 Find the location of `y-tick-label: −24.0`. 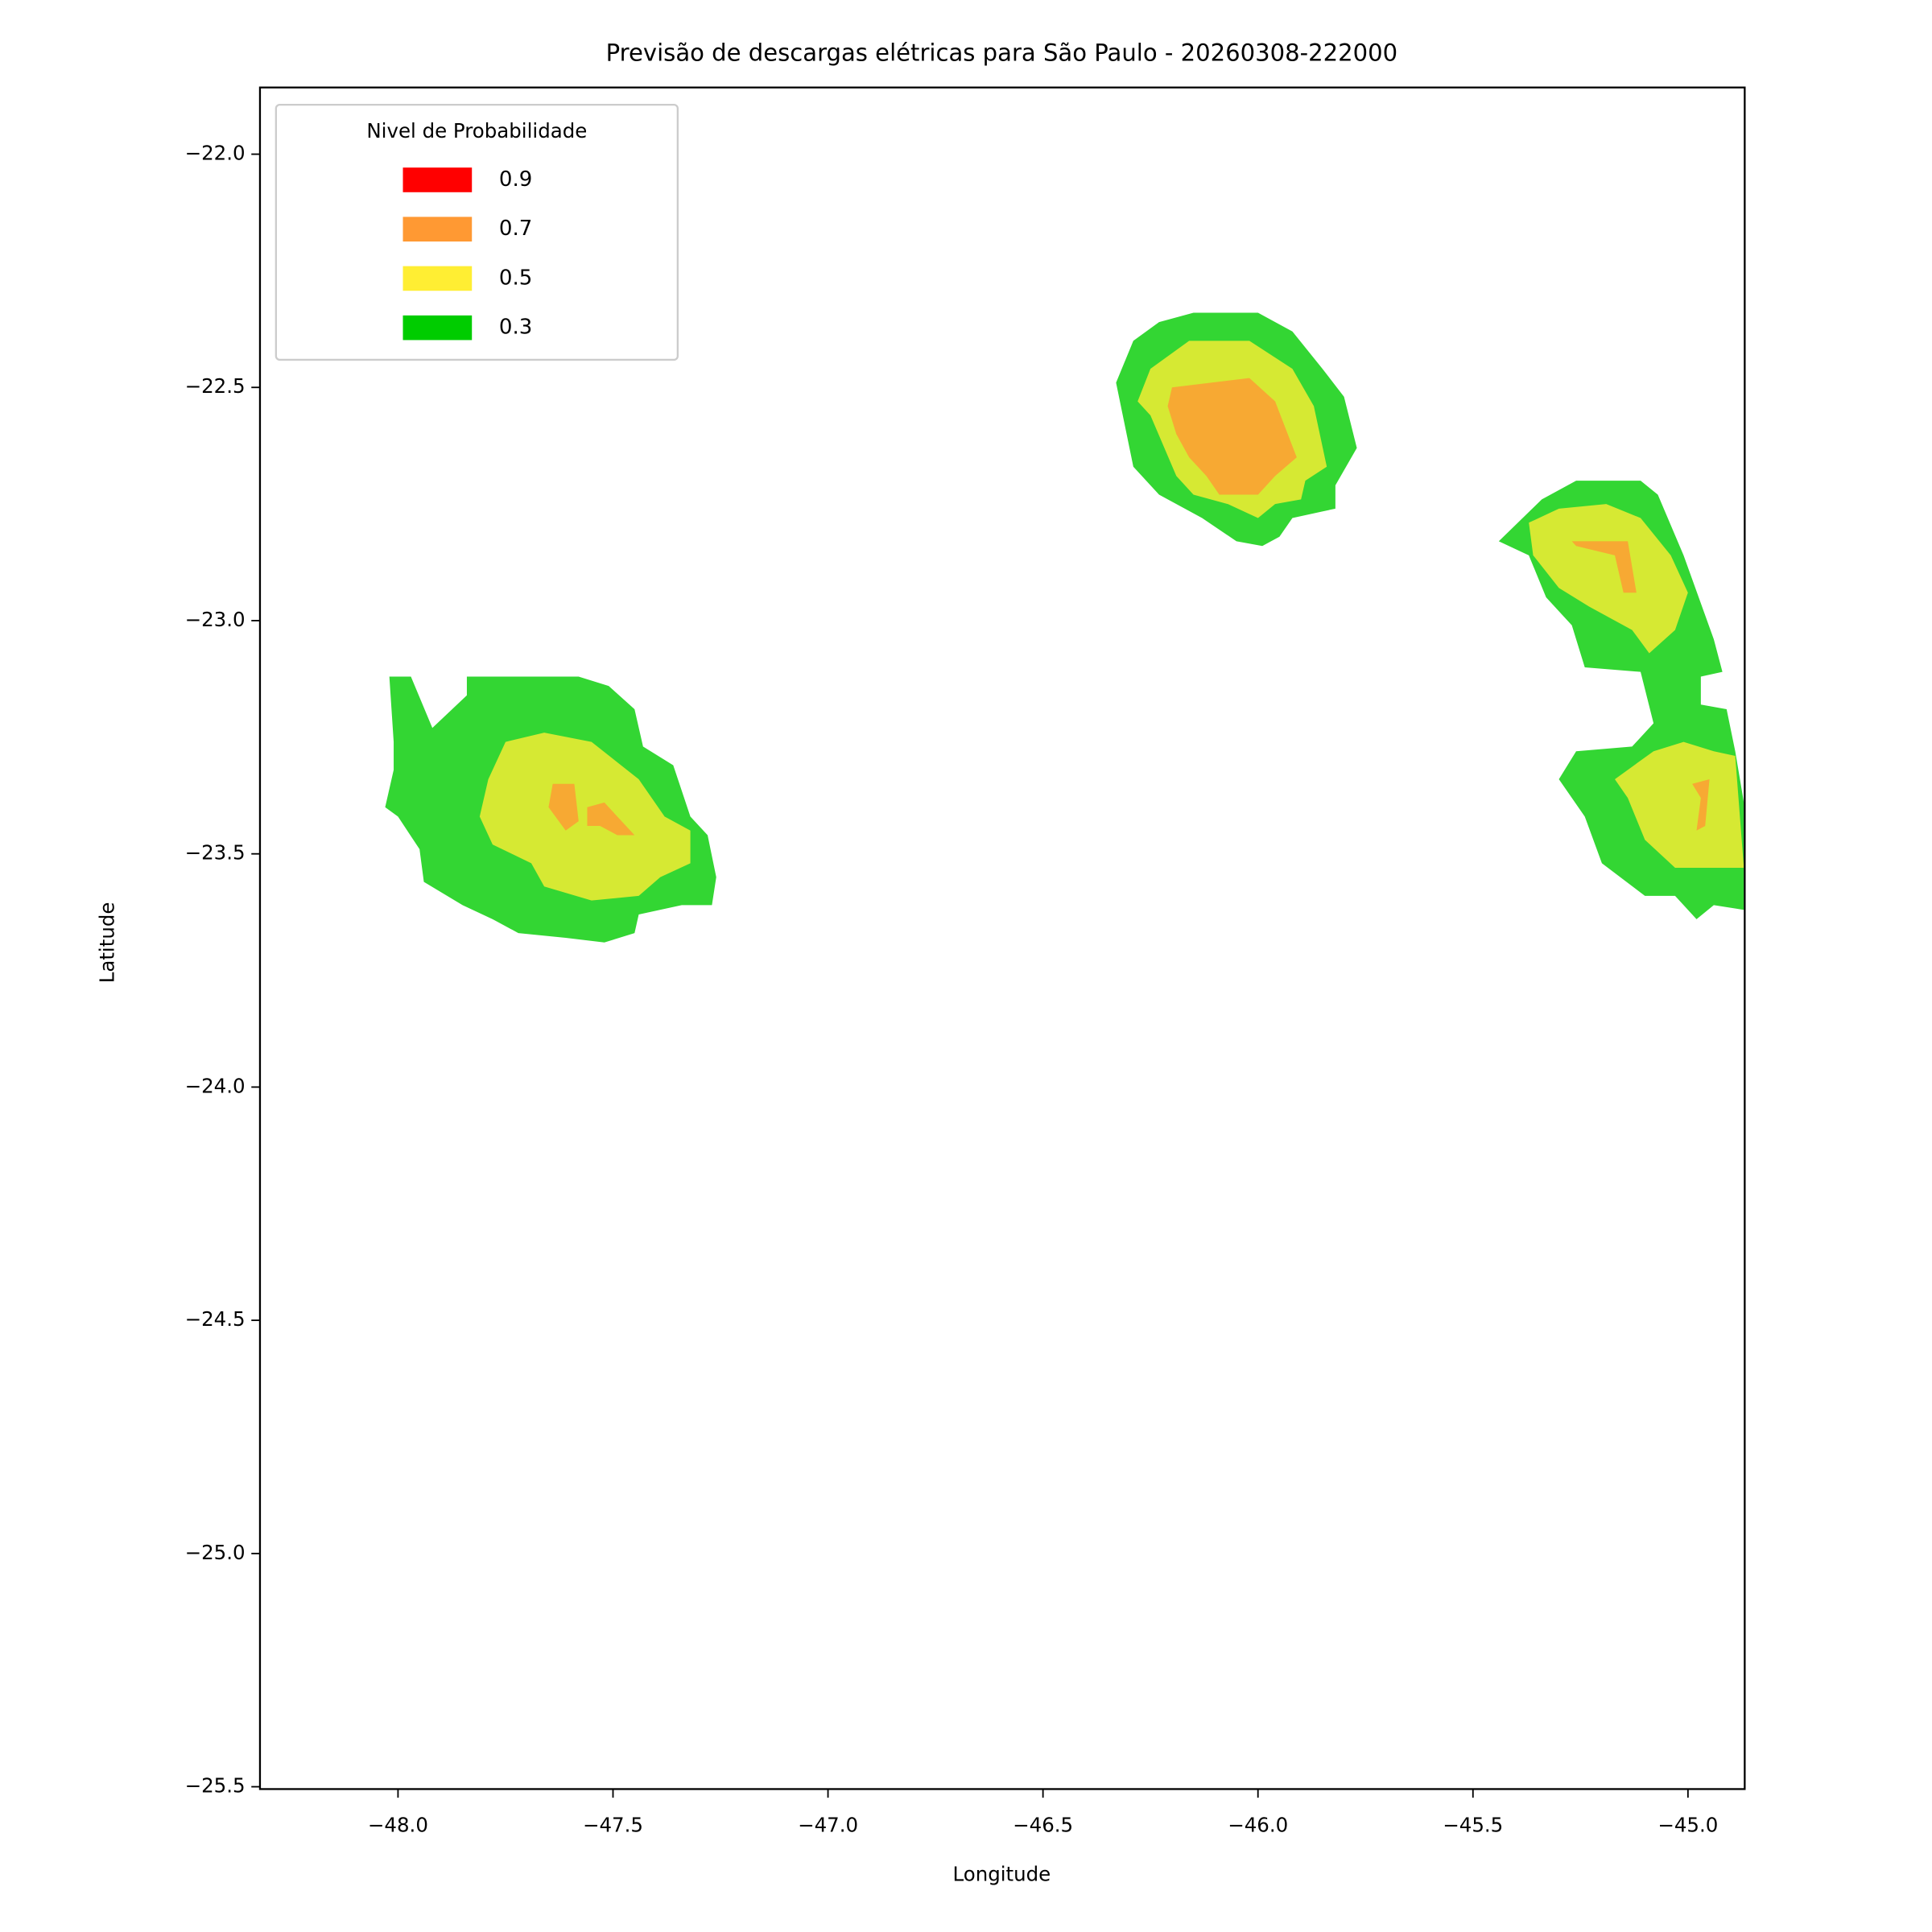

y-tick-label: −24.0 is located at coordinates (215, 1085).